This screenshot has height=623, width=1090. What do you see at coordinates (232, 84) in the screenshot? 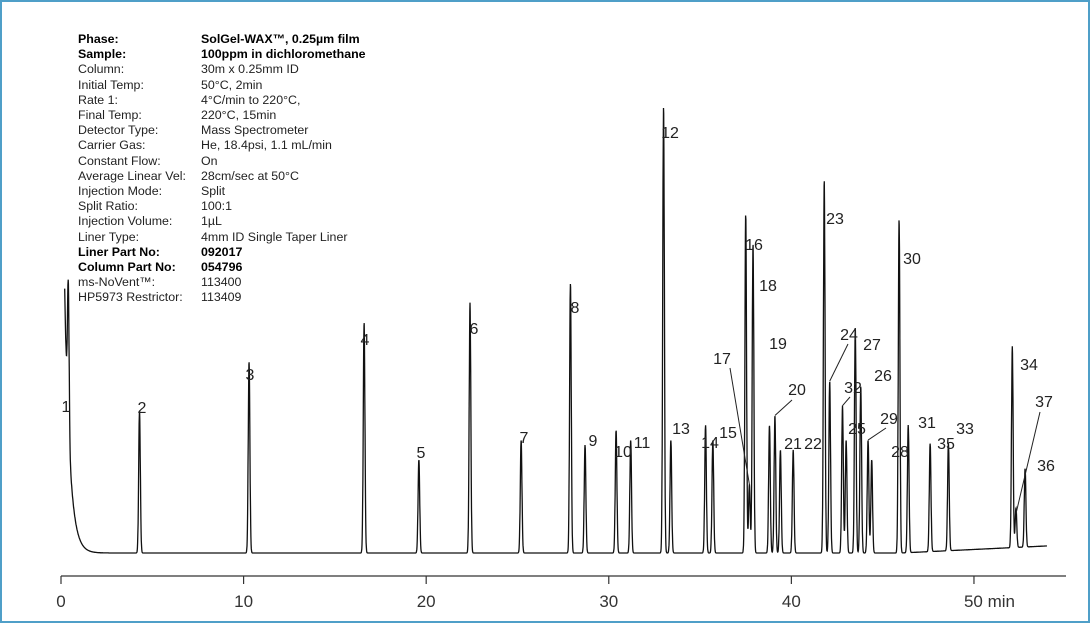
I see `info-value: 50°C, 2min` at bounding box center [232, 84].